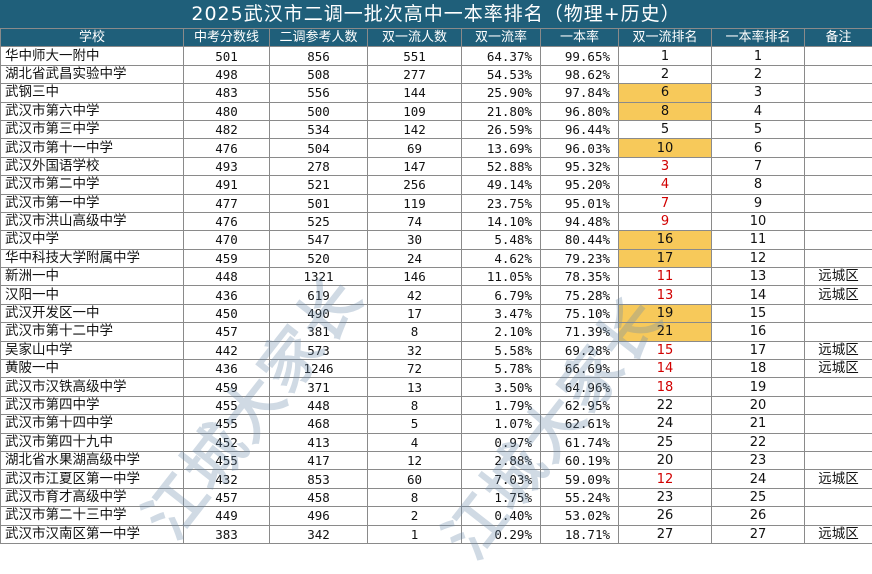 This screenshot has width=872, height=574. I want to click on cell-dual-rank: 27, so click(665, 534).